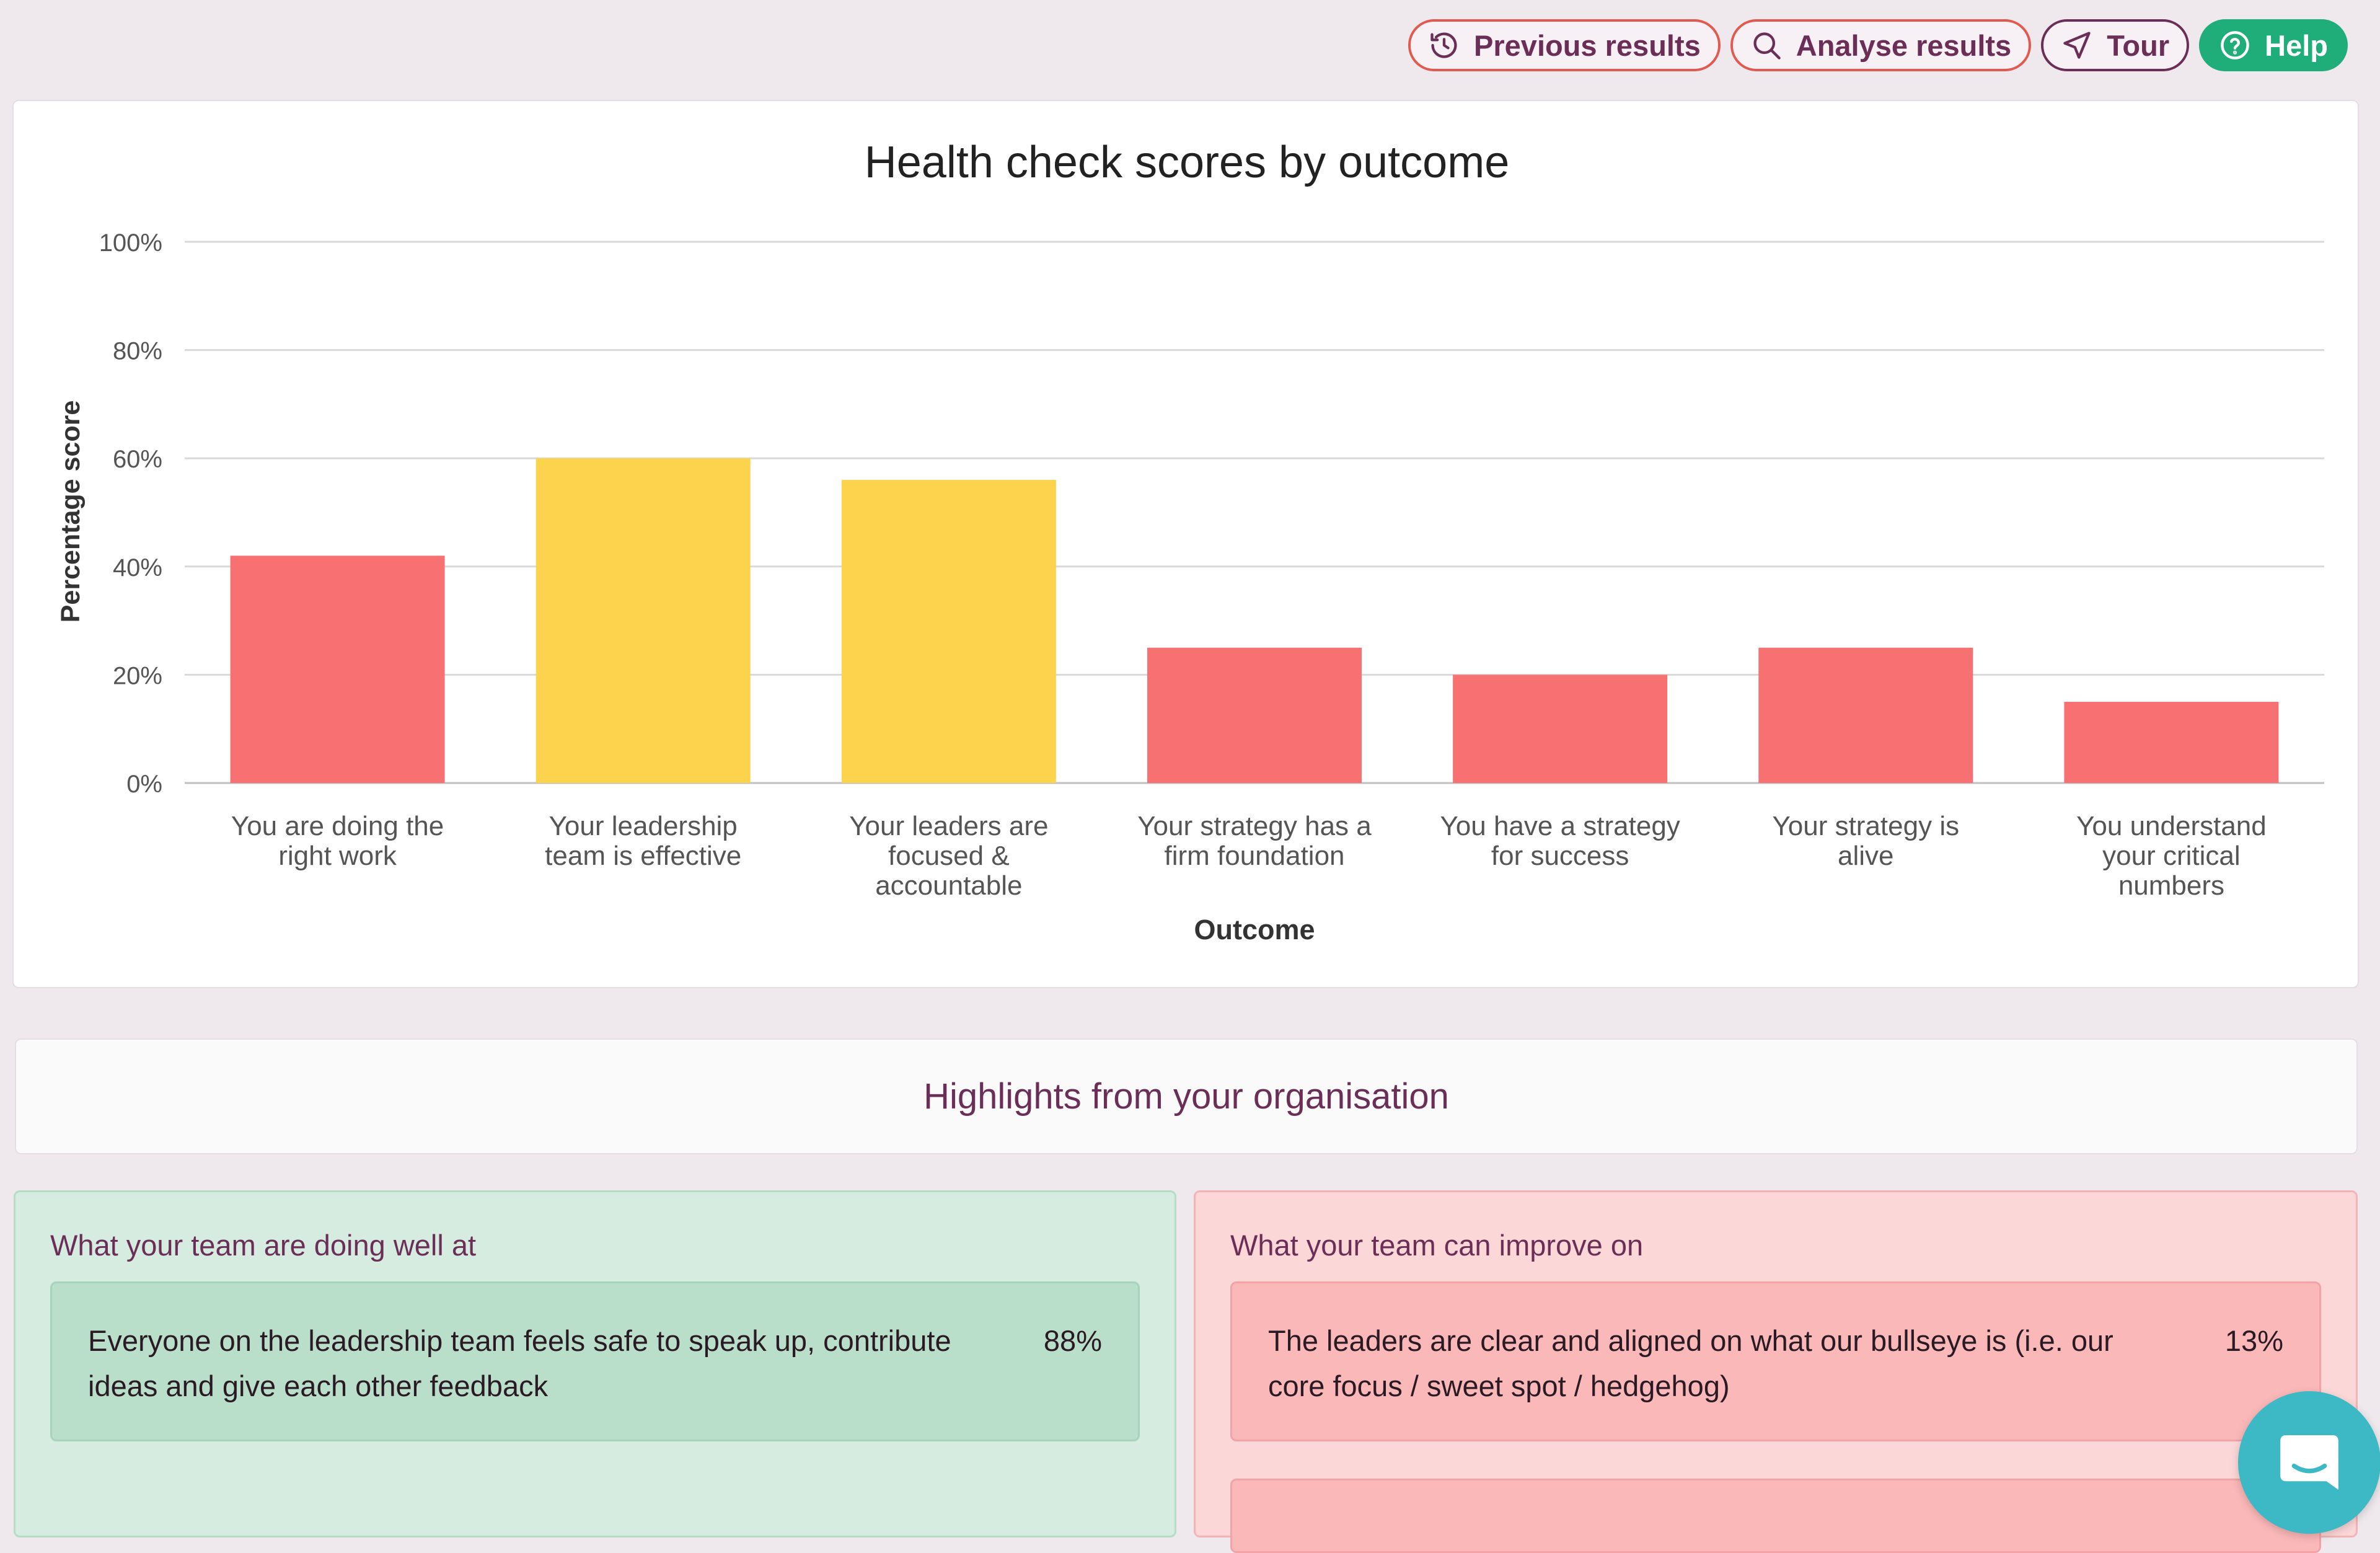 Image resolution: width=2380 pixels, height=1553 pixels. I want to click on x-tick-label: Your strategy has a firm foundation, so click(1254, 841).